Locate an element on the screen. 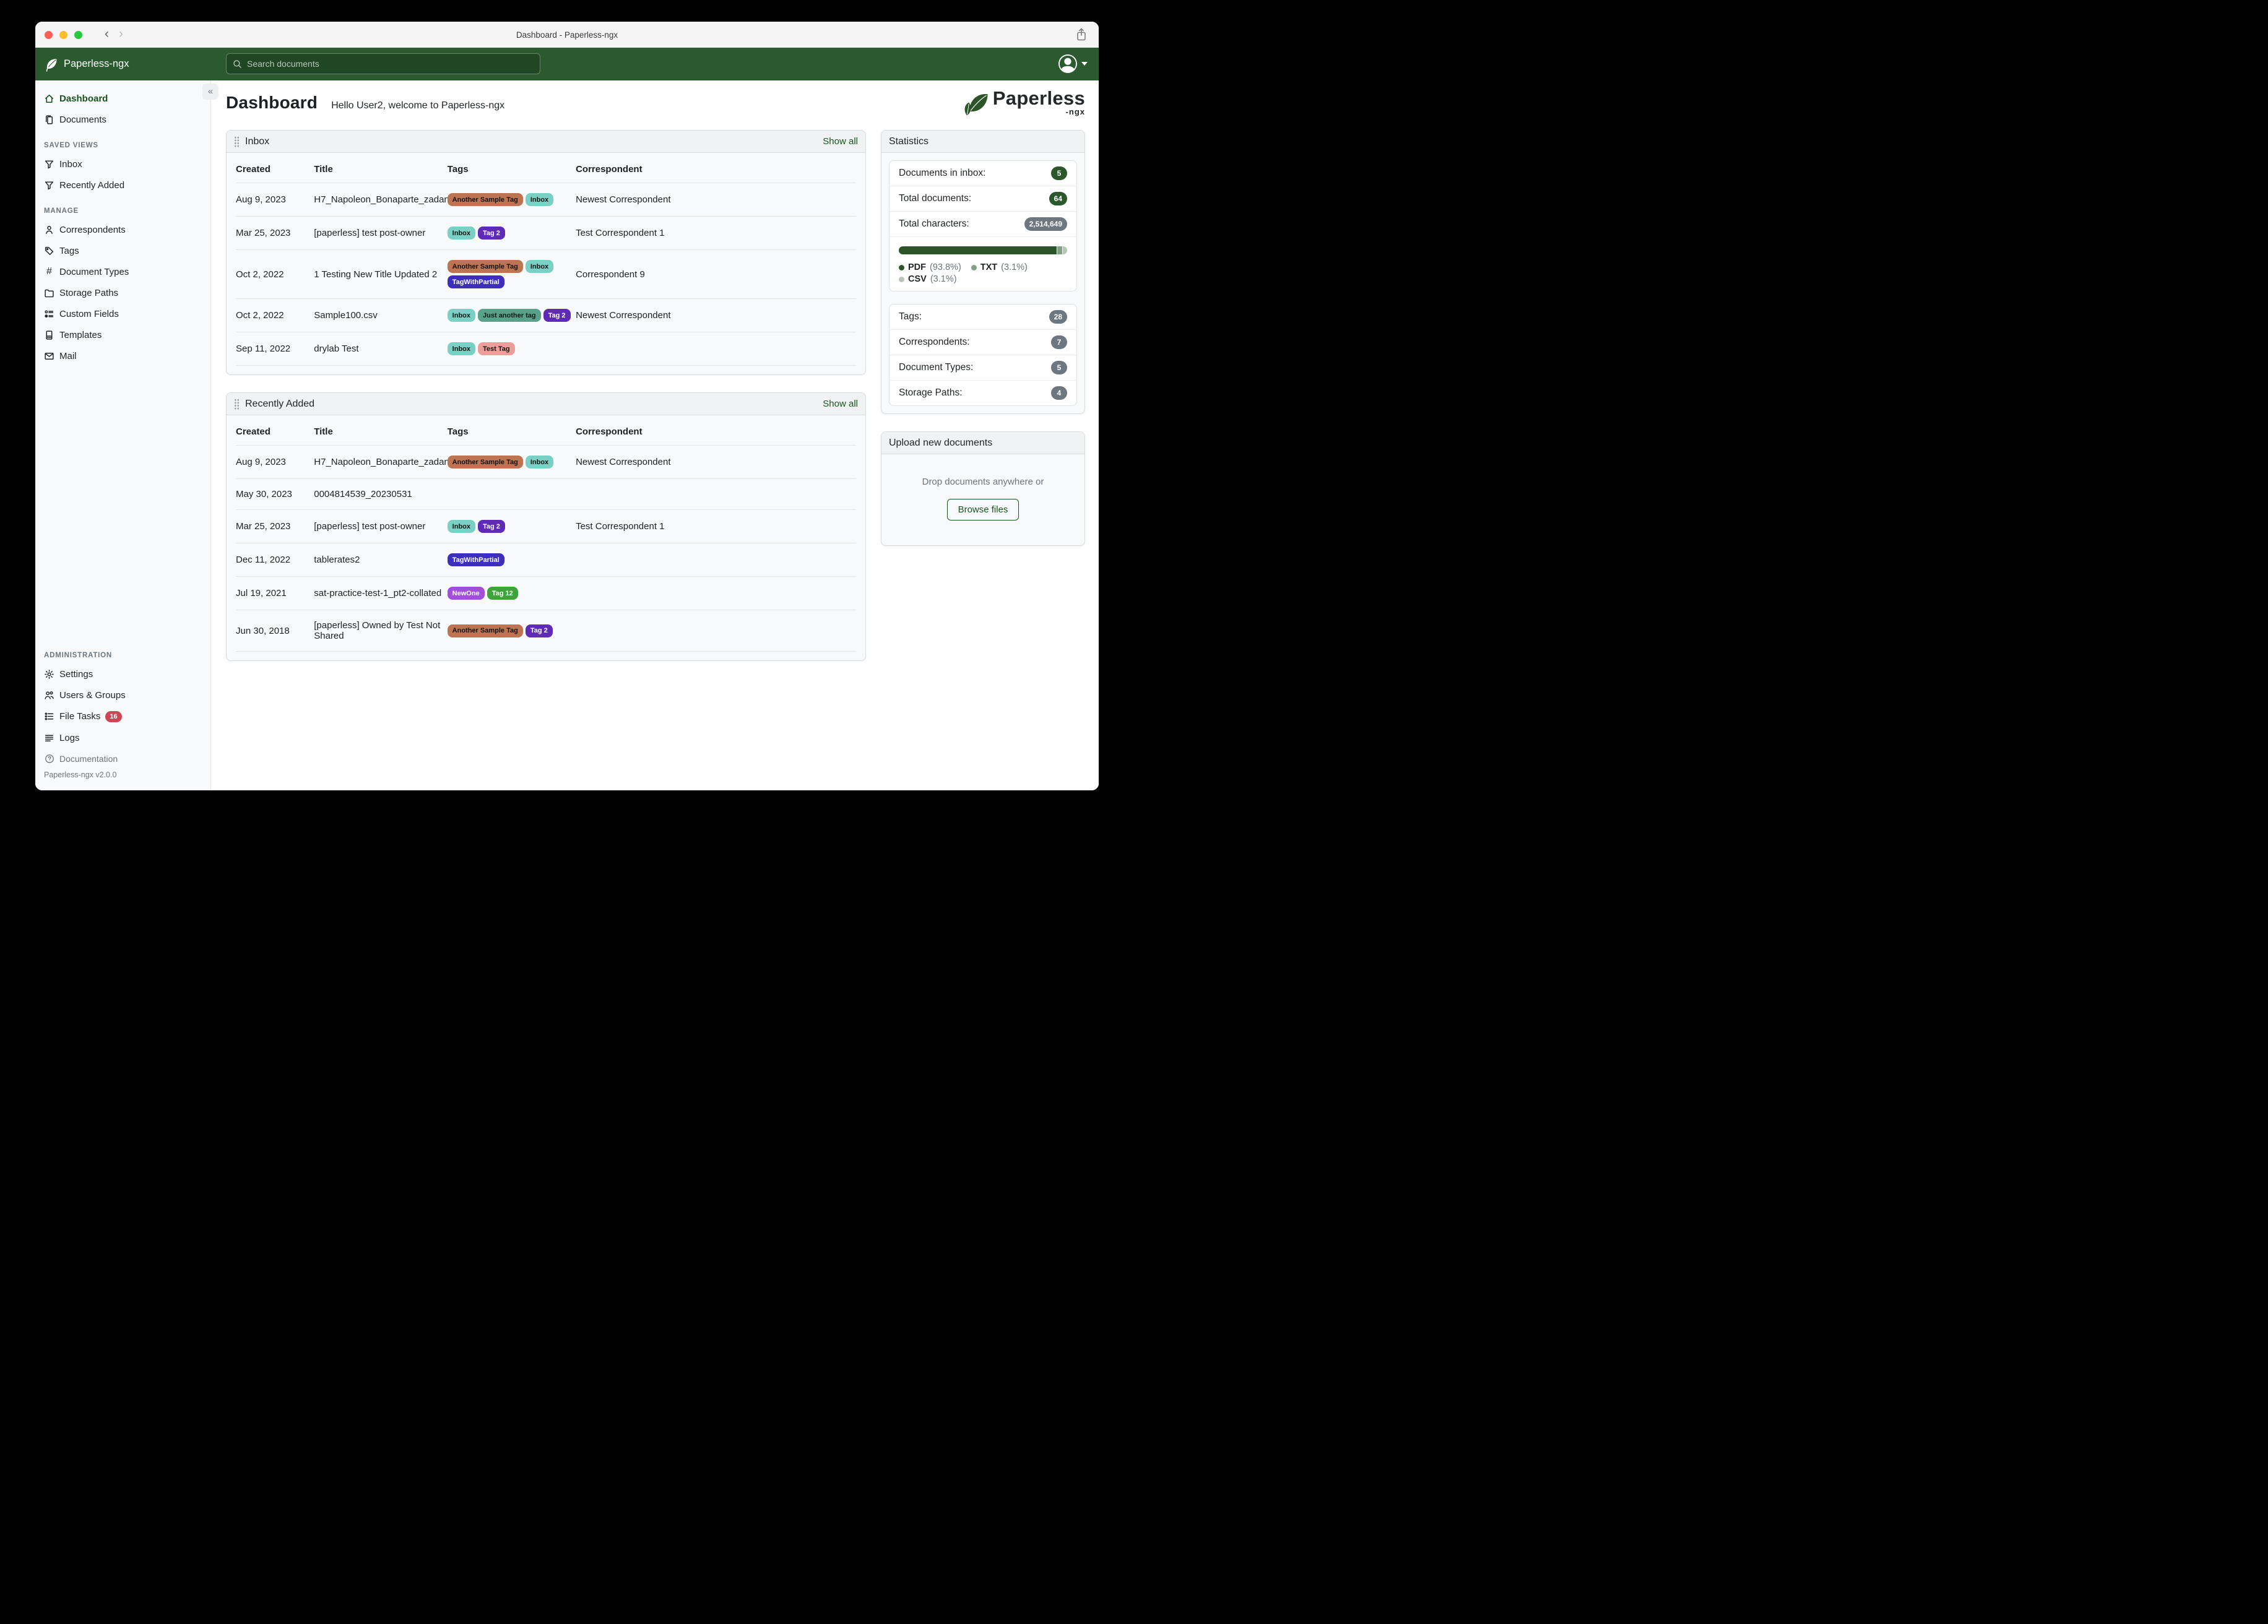  cell-title: Sample100.csv is located at coordinates (346, 315).